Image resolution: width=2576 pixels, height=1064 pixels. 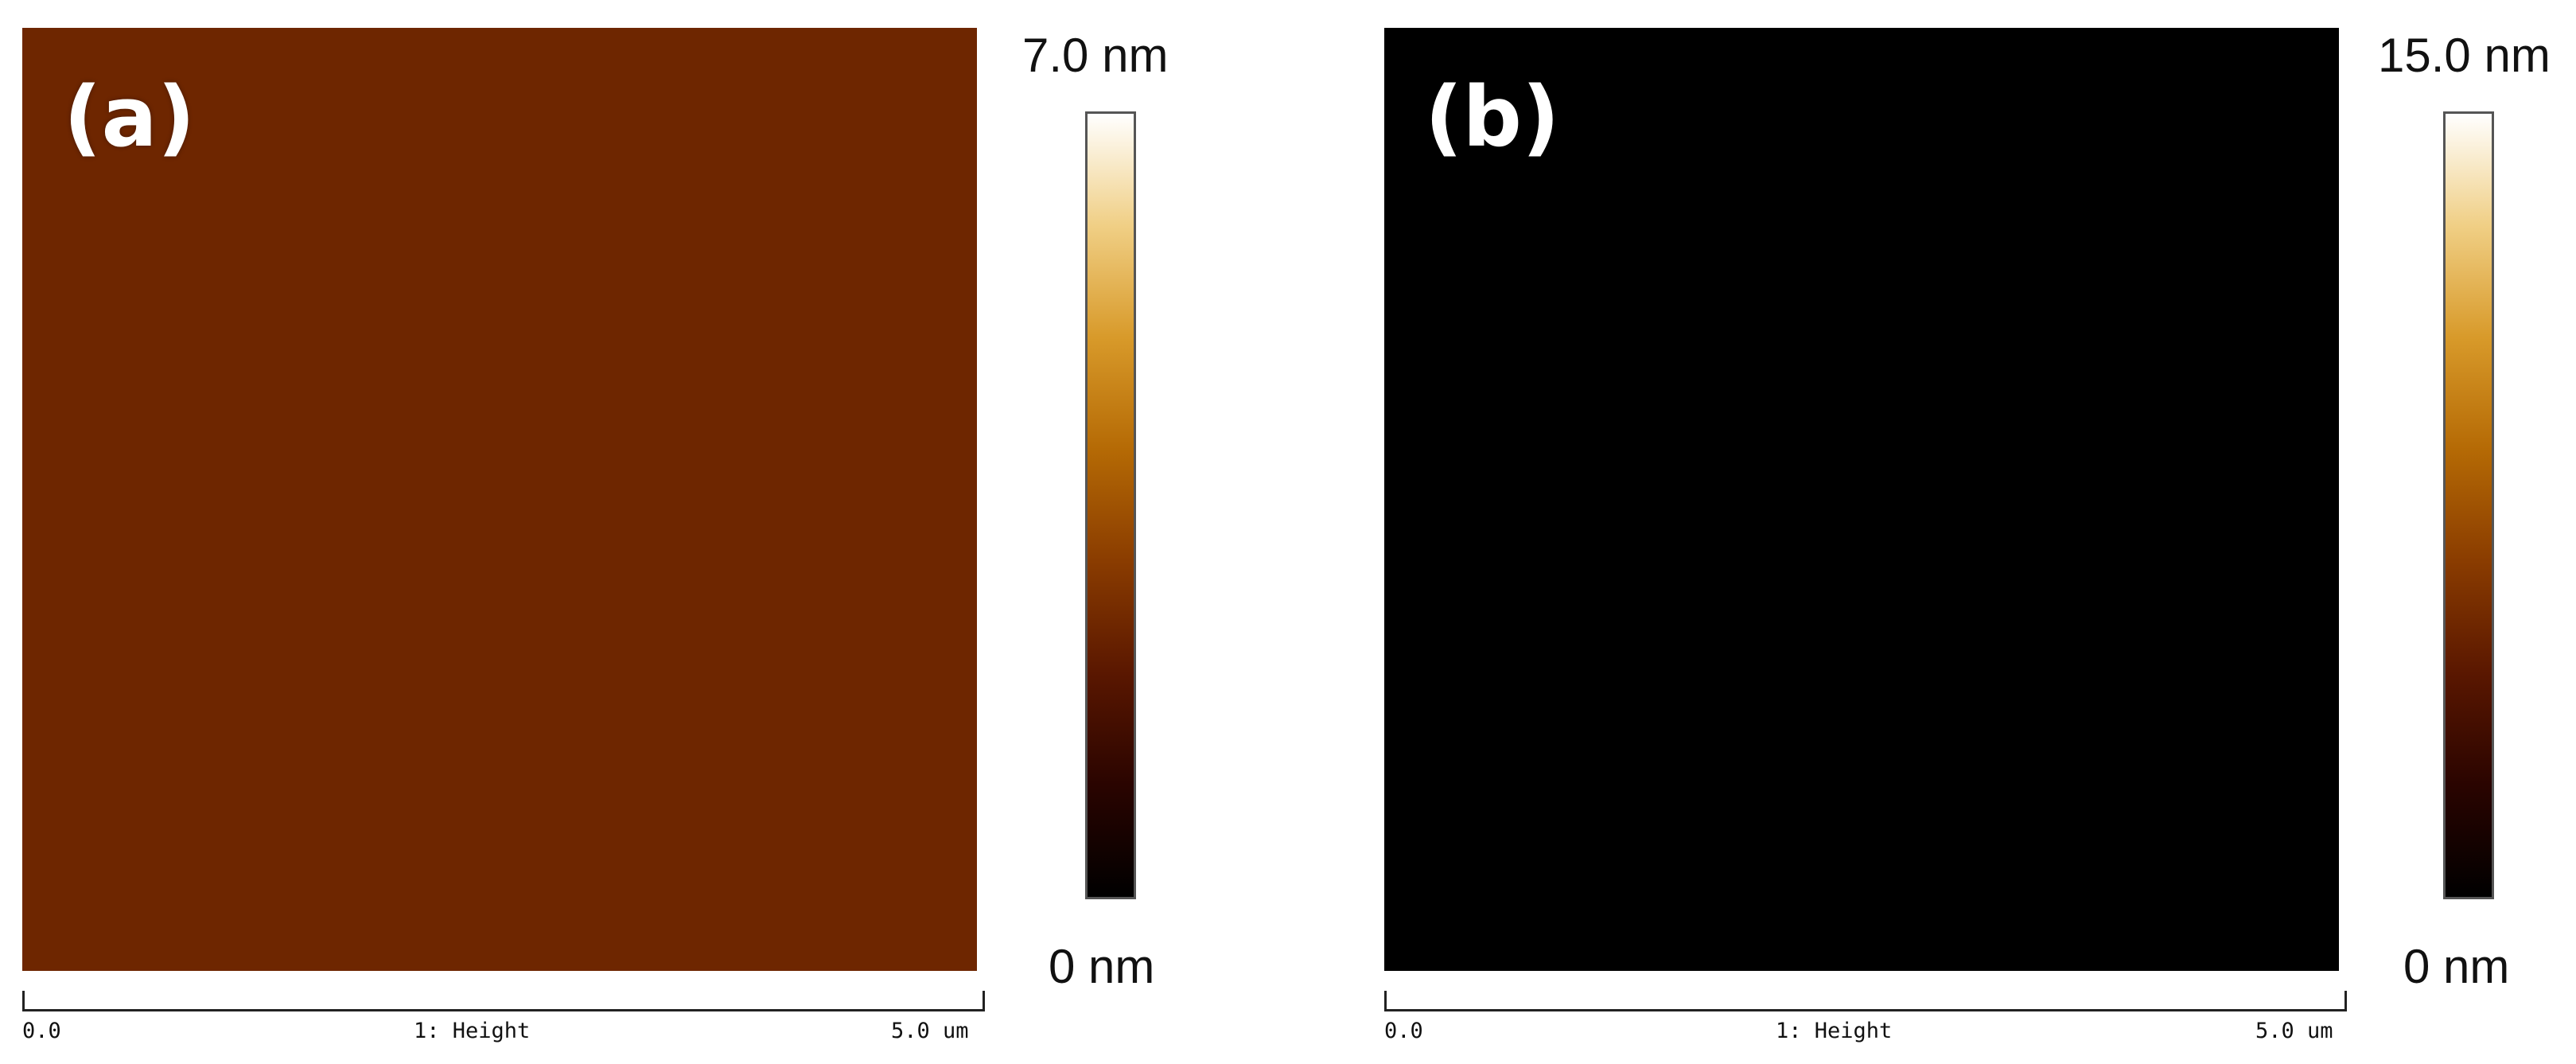 I want to click on panel-label-b: (b), so click(x=1493, y=117).